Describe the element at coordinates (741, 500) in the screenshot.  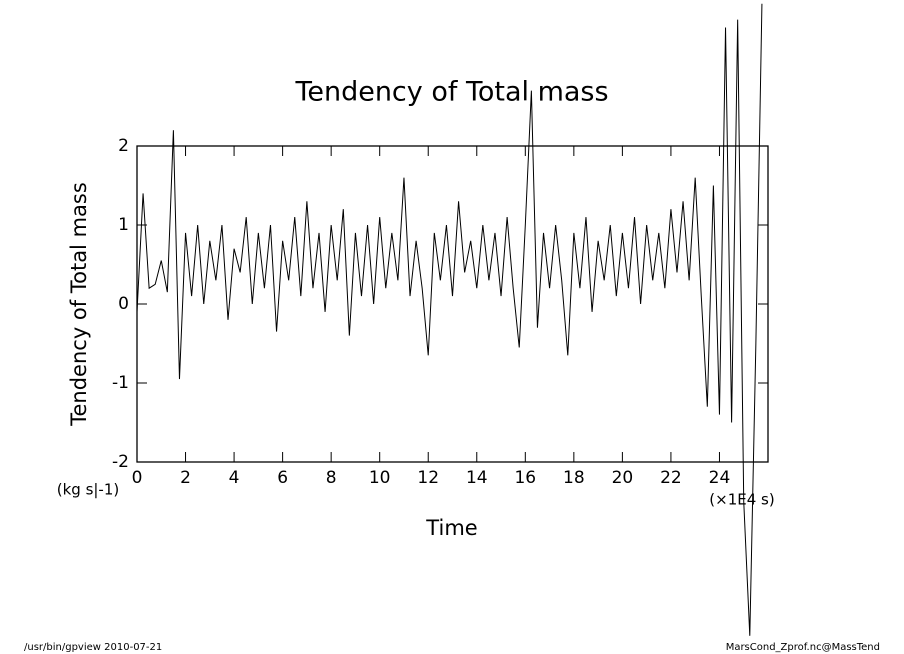
I see `x-unit: (×1E4 s)` at that location.